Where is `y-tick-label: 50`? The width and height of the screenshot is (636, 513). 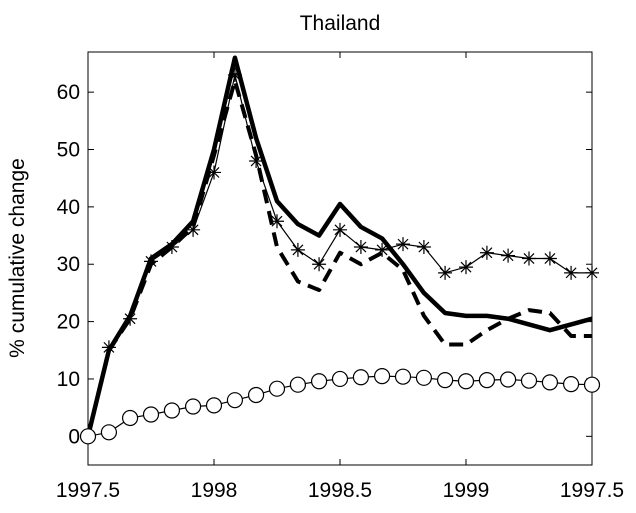 y-tick-label: 50 is located at coordinates (68, 150).